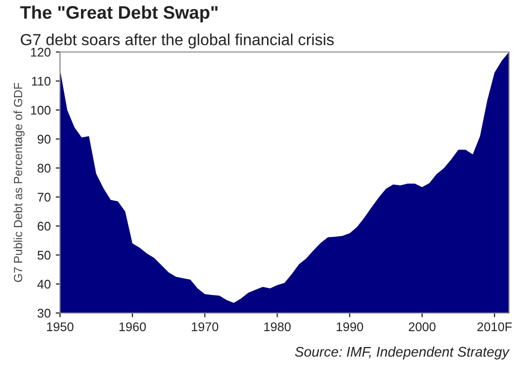 This screenshot has width=520, height=365. I want to click on x-tick-label: 1960, so click(132, 327).